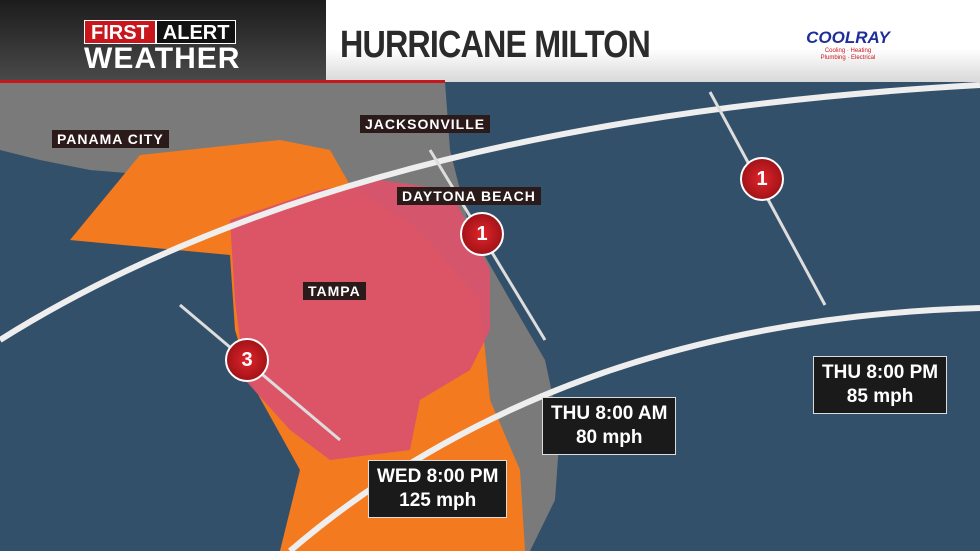 The width and height of the screenshot is (980, 551). I want to click on forecast-wind: 125 mph, so click(438, 500).